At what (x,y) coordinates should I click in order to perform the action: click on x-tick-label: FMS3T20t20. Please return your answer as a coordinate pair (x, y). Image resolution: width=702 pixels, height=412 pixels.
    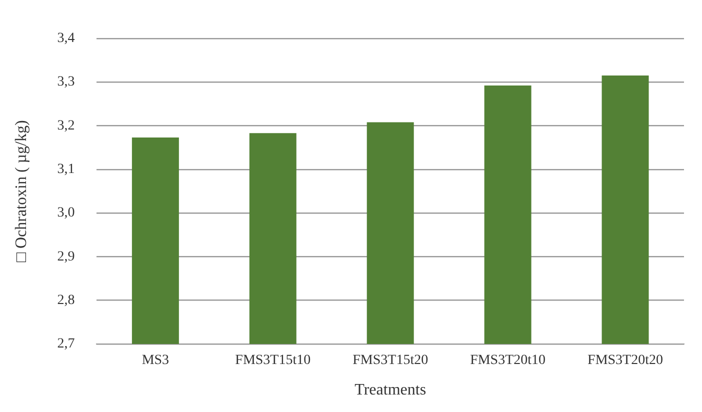
    Looking at the image, I should click on (626, 360).